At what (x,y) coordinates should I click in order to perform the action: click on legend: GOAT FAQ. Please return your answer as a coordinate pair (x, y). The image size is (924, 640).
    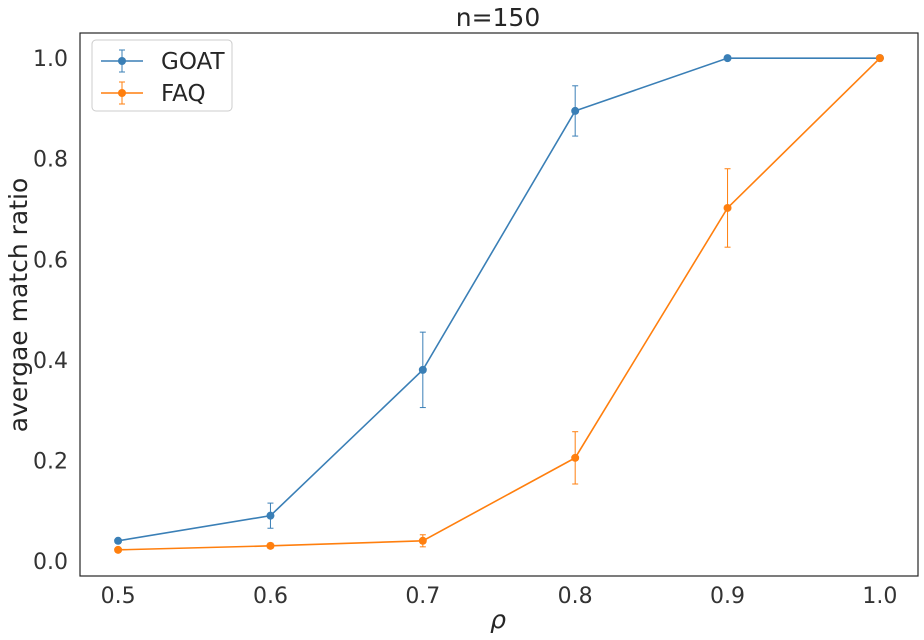
    Looking at the image, I should click on (162, 75).